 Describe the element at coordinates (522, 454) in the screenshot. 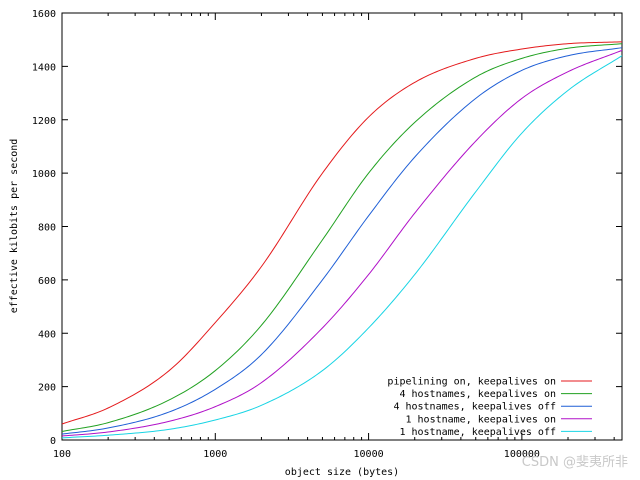

I see `x-tick-label: 100000` at that location.